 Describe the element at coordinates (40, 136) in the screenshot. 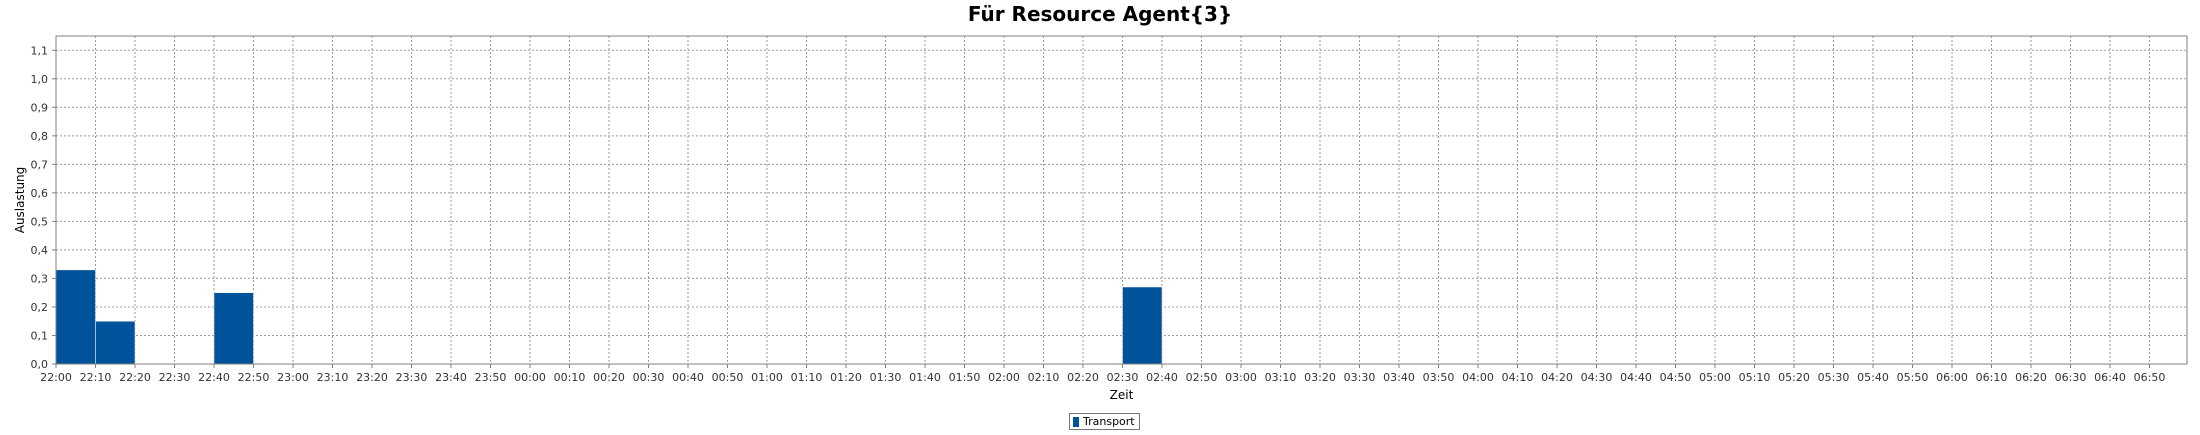

I see `y-tick-label: 0,8` at that location.